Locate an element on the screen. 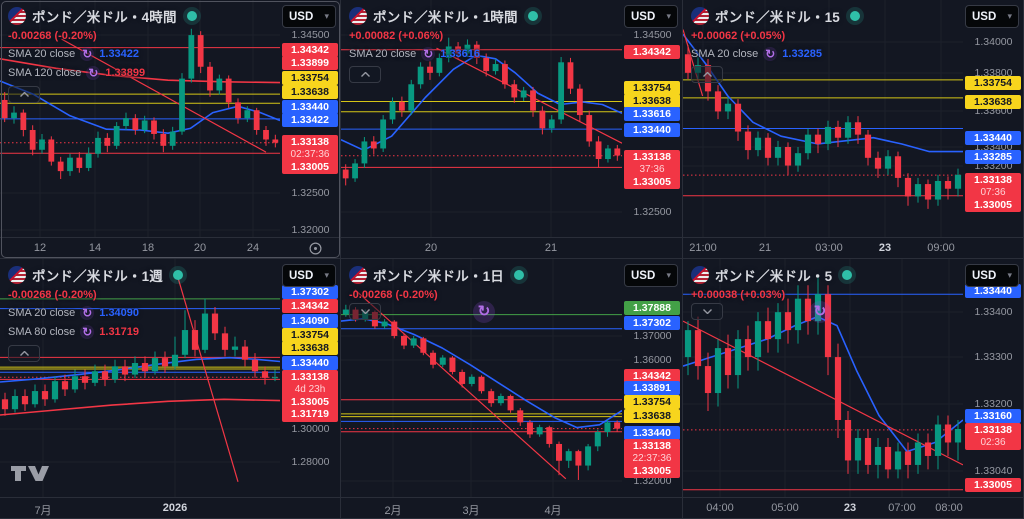  time-tick: 12 is located at coordinates (40, 248).